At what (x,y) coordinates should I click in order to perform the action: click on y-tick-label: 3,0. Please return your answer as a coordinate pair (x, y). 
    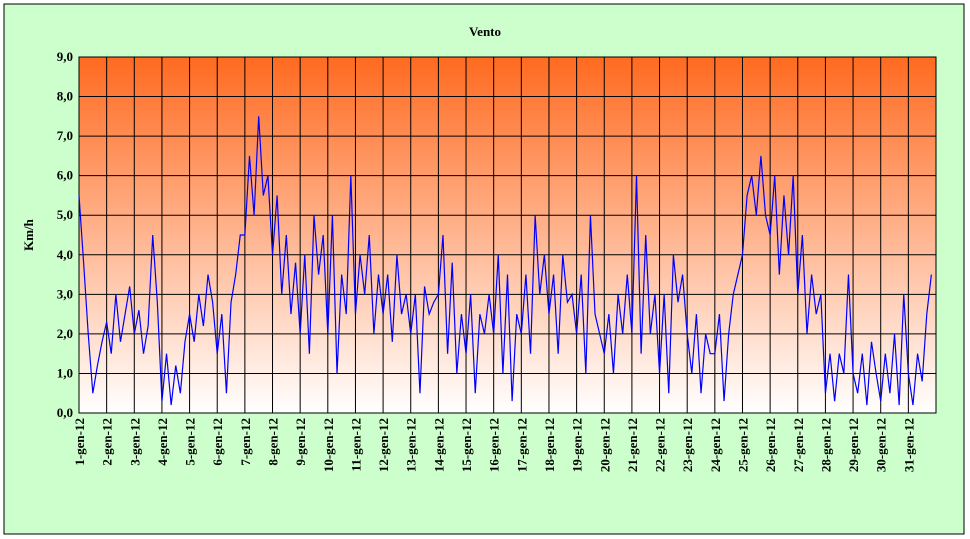
    Looking at the image, I should click on (65, 293).